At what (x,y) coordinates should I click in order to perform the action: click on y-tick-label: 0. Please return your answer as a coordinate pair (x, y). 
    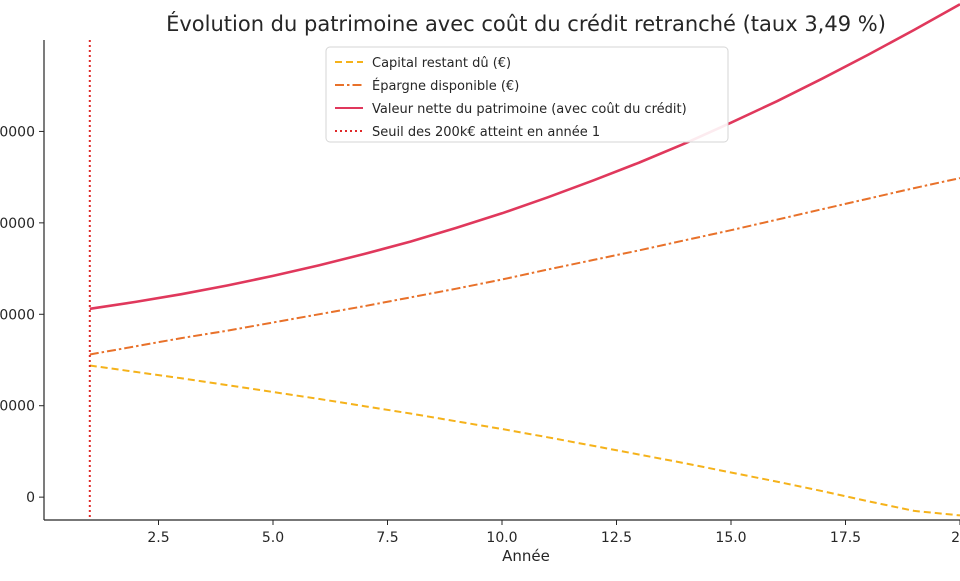
    Looking at the image, I should click on (30, 498).